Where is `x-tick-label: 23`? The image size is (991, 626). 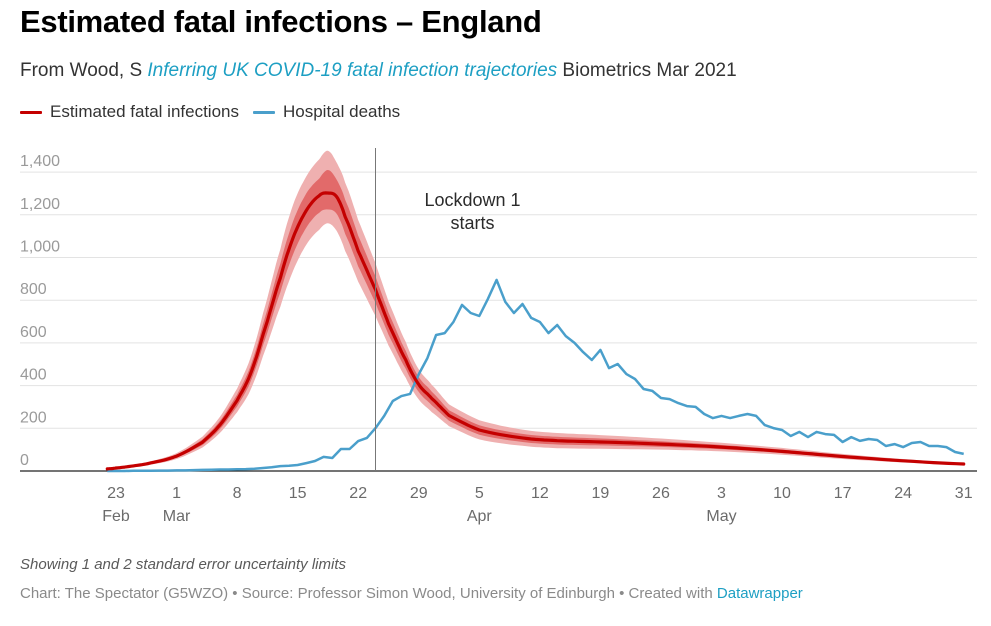 x-tick-label: 23 is located at coordinates (116, 493).